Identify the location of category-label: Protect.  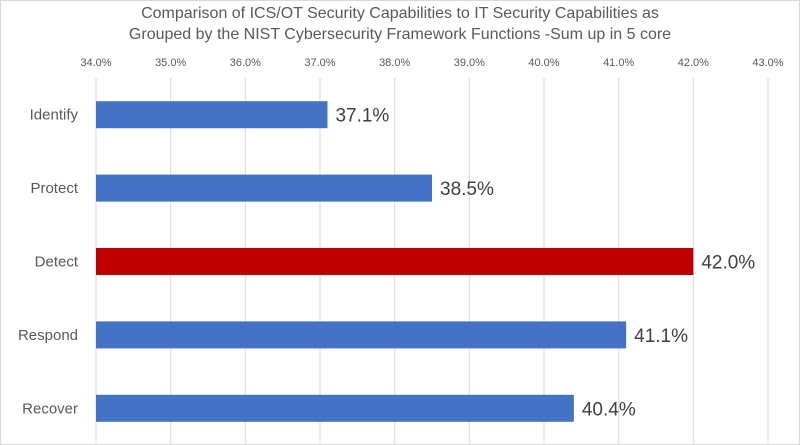
(54, 188).